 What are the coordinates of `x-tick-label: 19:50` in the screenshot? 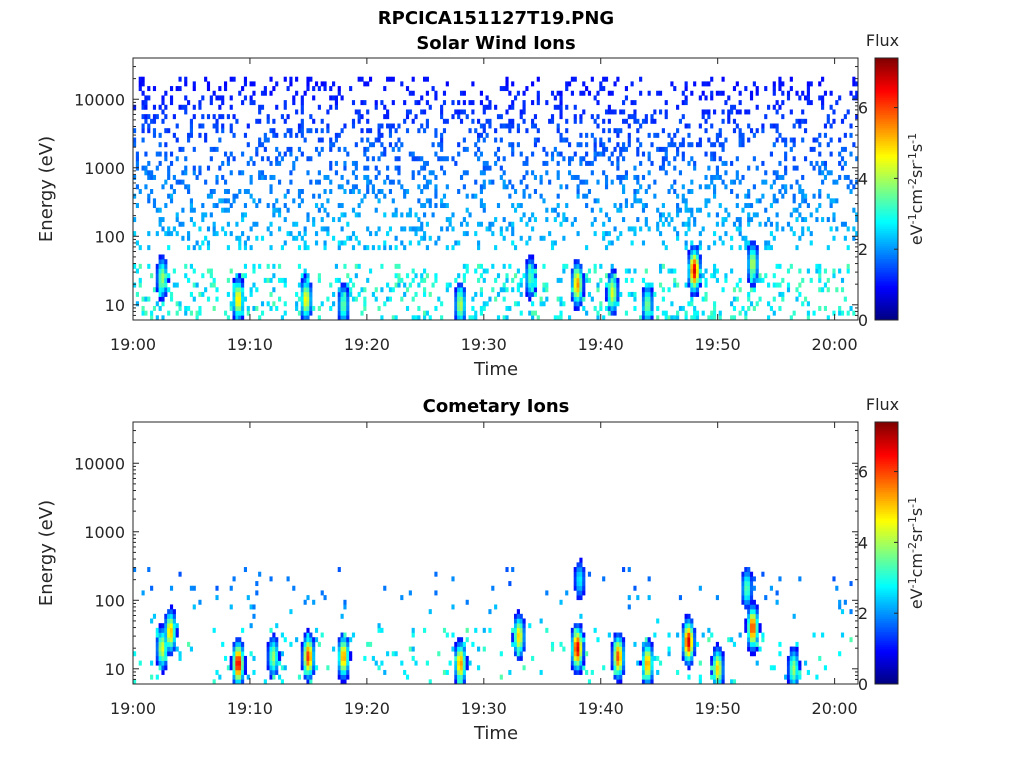 It's located at (718, 708).